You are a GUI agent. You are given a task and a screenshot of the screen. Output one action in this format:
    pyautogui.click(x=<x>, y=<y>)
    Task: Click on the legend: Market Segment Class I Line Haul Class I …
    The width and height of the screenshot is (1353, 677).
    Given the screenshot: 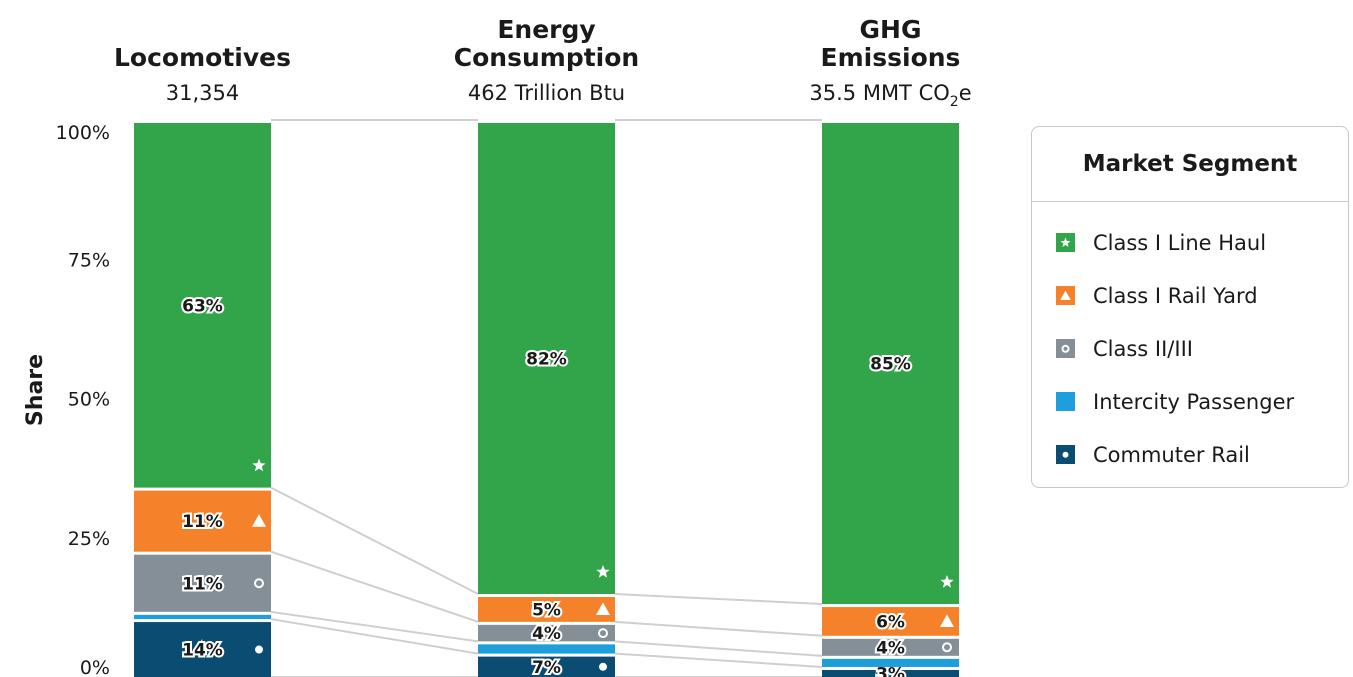 What is the action you would take?
    pyautogui.click(x=1190, y=307)
    